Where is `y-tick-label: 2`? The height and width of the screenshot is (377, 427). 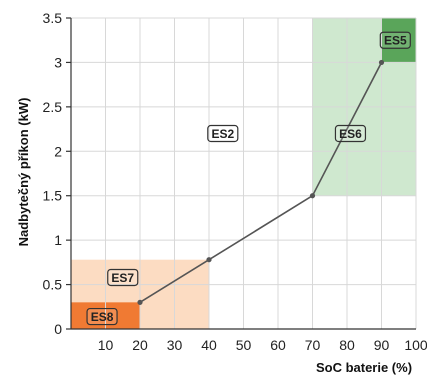 y-tick-label: 2 is located at coordinates (58, 151).